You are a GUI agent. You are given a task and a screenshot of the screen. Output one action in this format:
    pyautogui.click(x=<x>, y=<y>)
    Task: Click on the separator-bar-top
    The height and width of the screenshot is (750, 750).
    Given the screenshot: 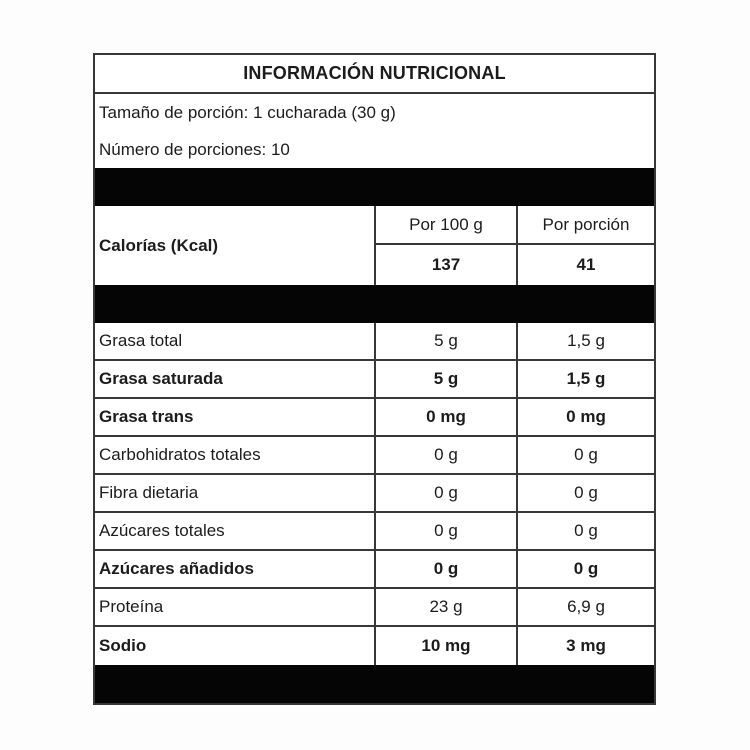 What is the action you would take?
    pyautogui.click(x=374, y=187)
    